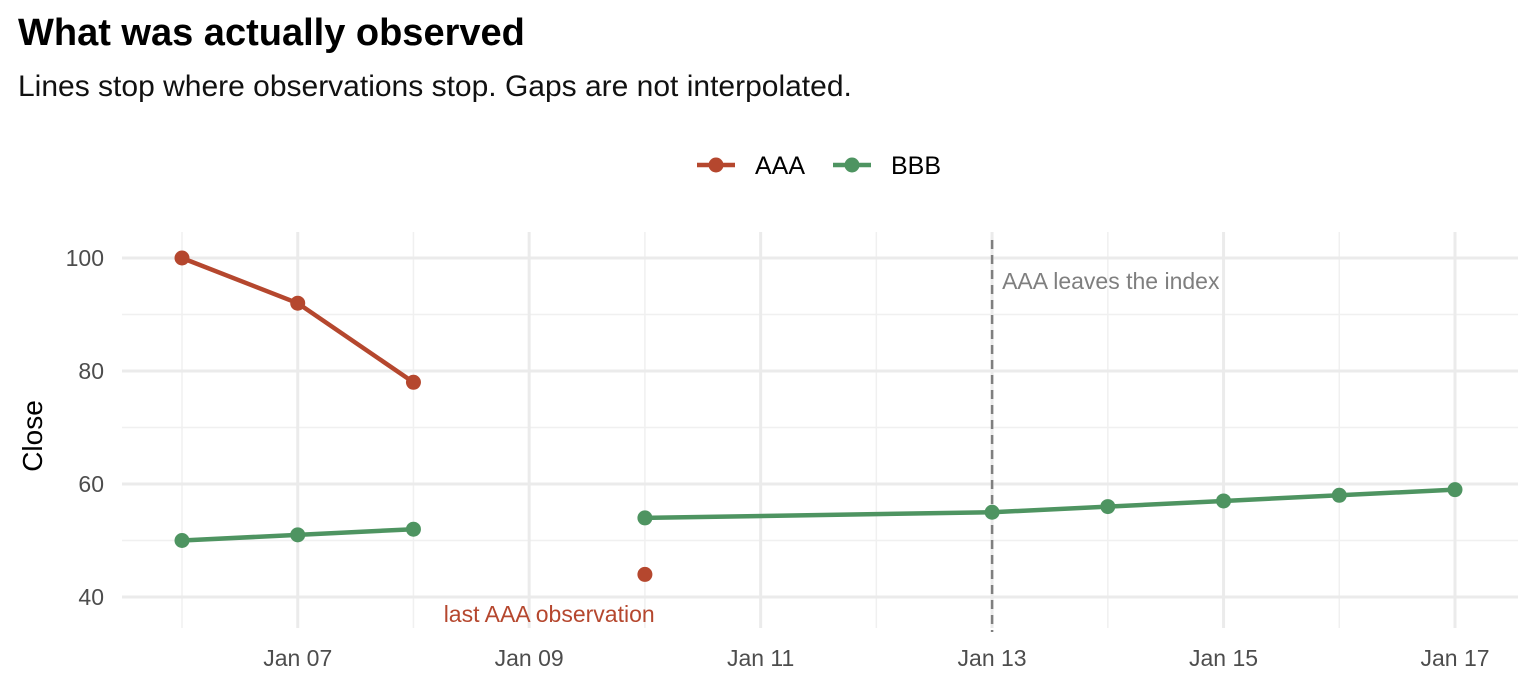 The width and height of the screenshot is (1536, 691). What do you see at coordinates (91, 371) in the screenshot?
I see `y-tick-label: 80` at bounding box center [91, 371].